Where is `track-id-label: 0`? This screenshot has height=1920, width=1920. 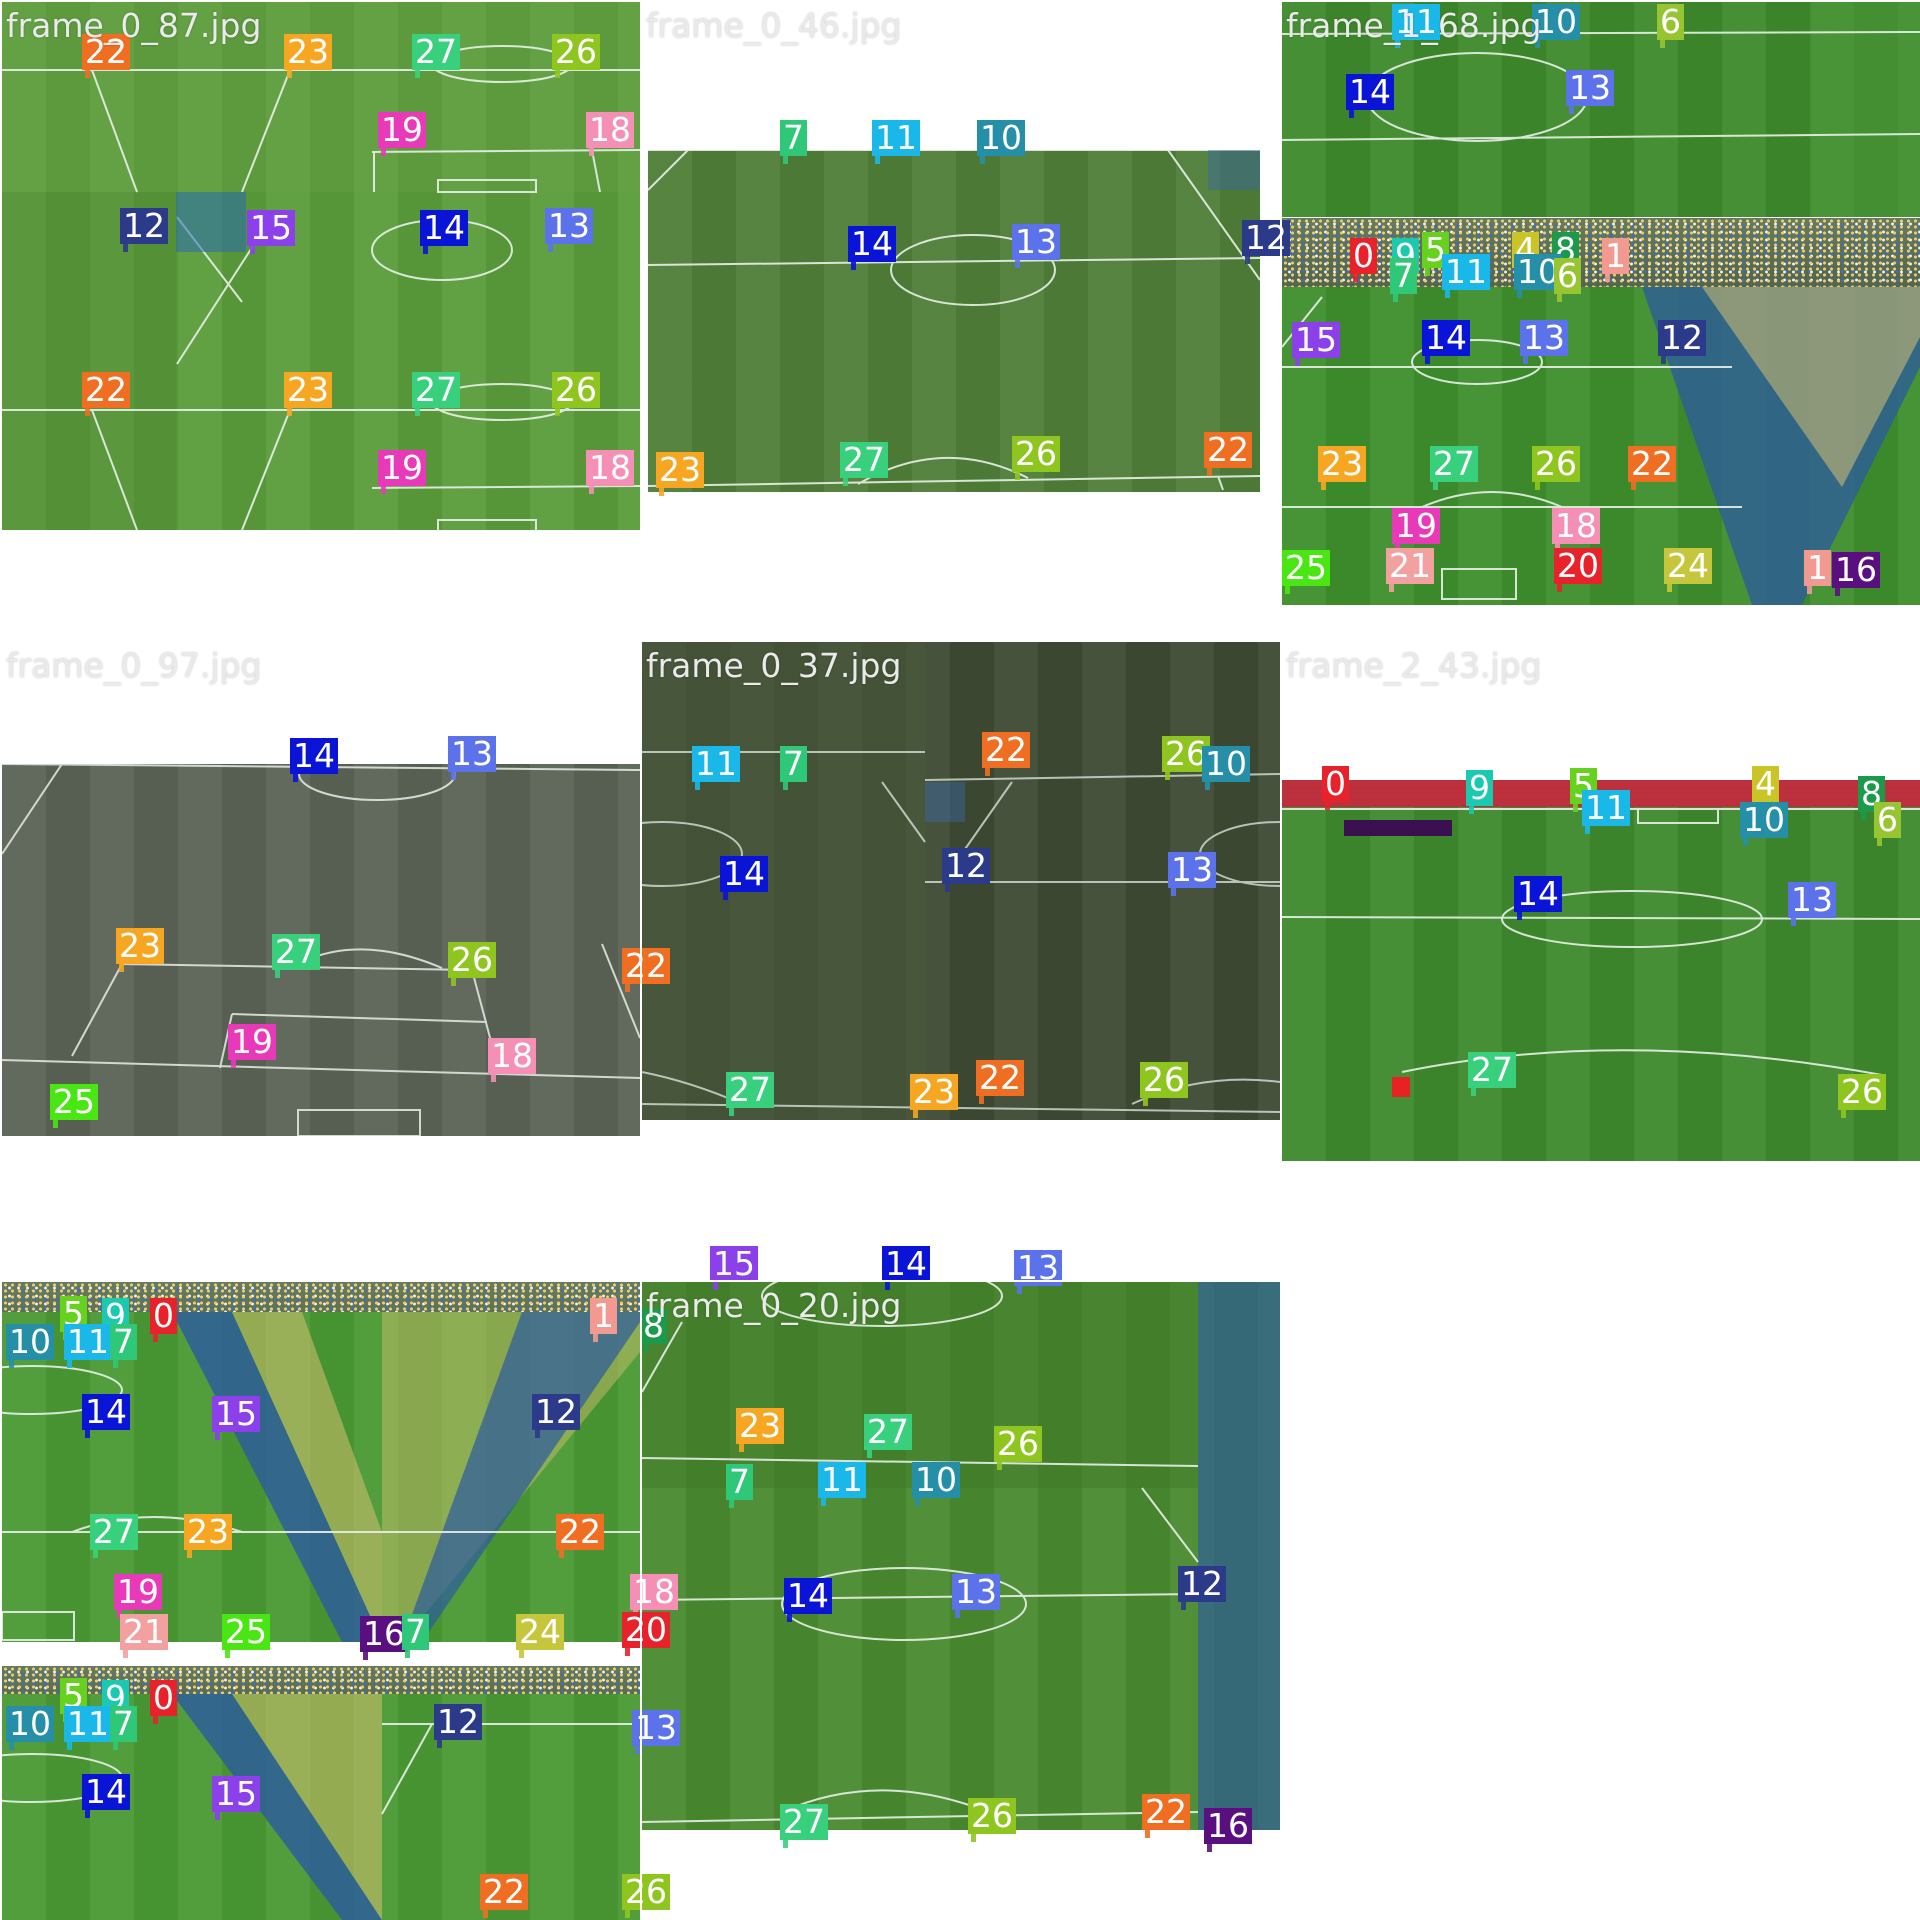
track-id-label: 0 is located at coordinates (1363, 260).